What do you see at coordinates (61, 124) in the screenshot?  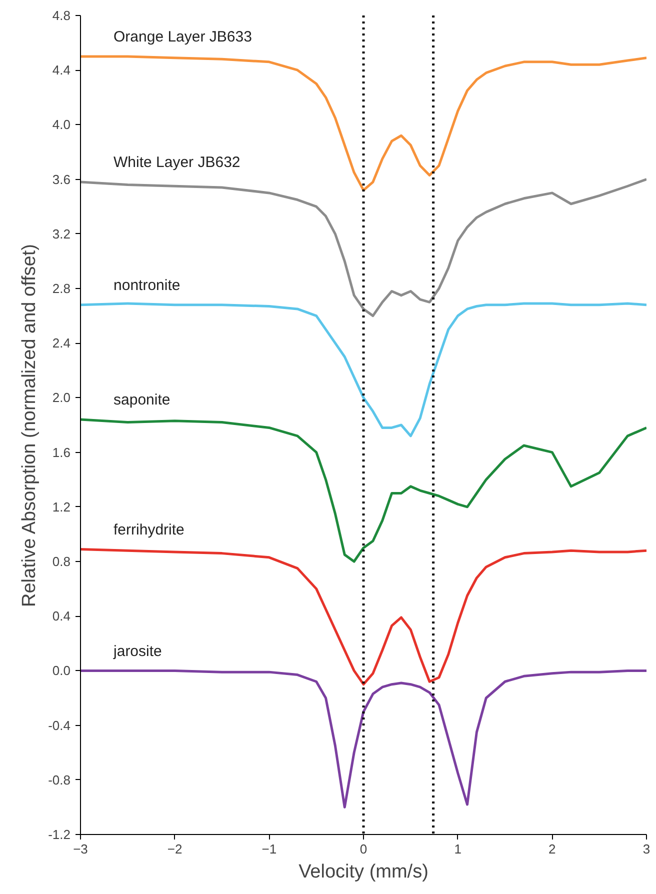 I see `y-tick-label: 4.0` at bounding box center [61, 124].